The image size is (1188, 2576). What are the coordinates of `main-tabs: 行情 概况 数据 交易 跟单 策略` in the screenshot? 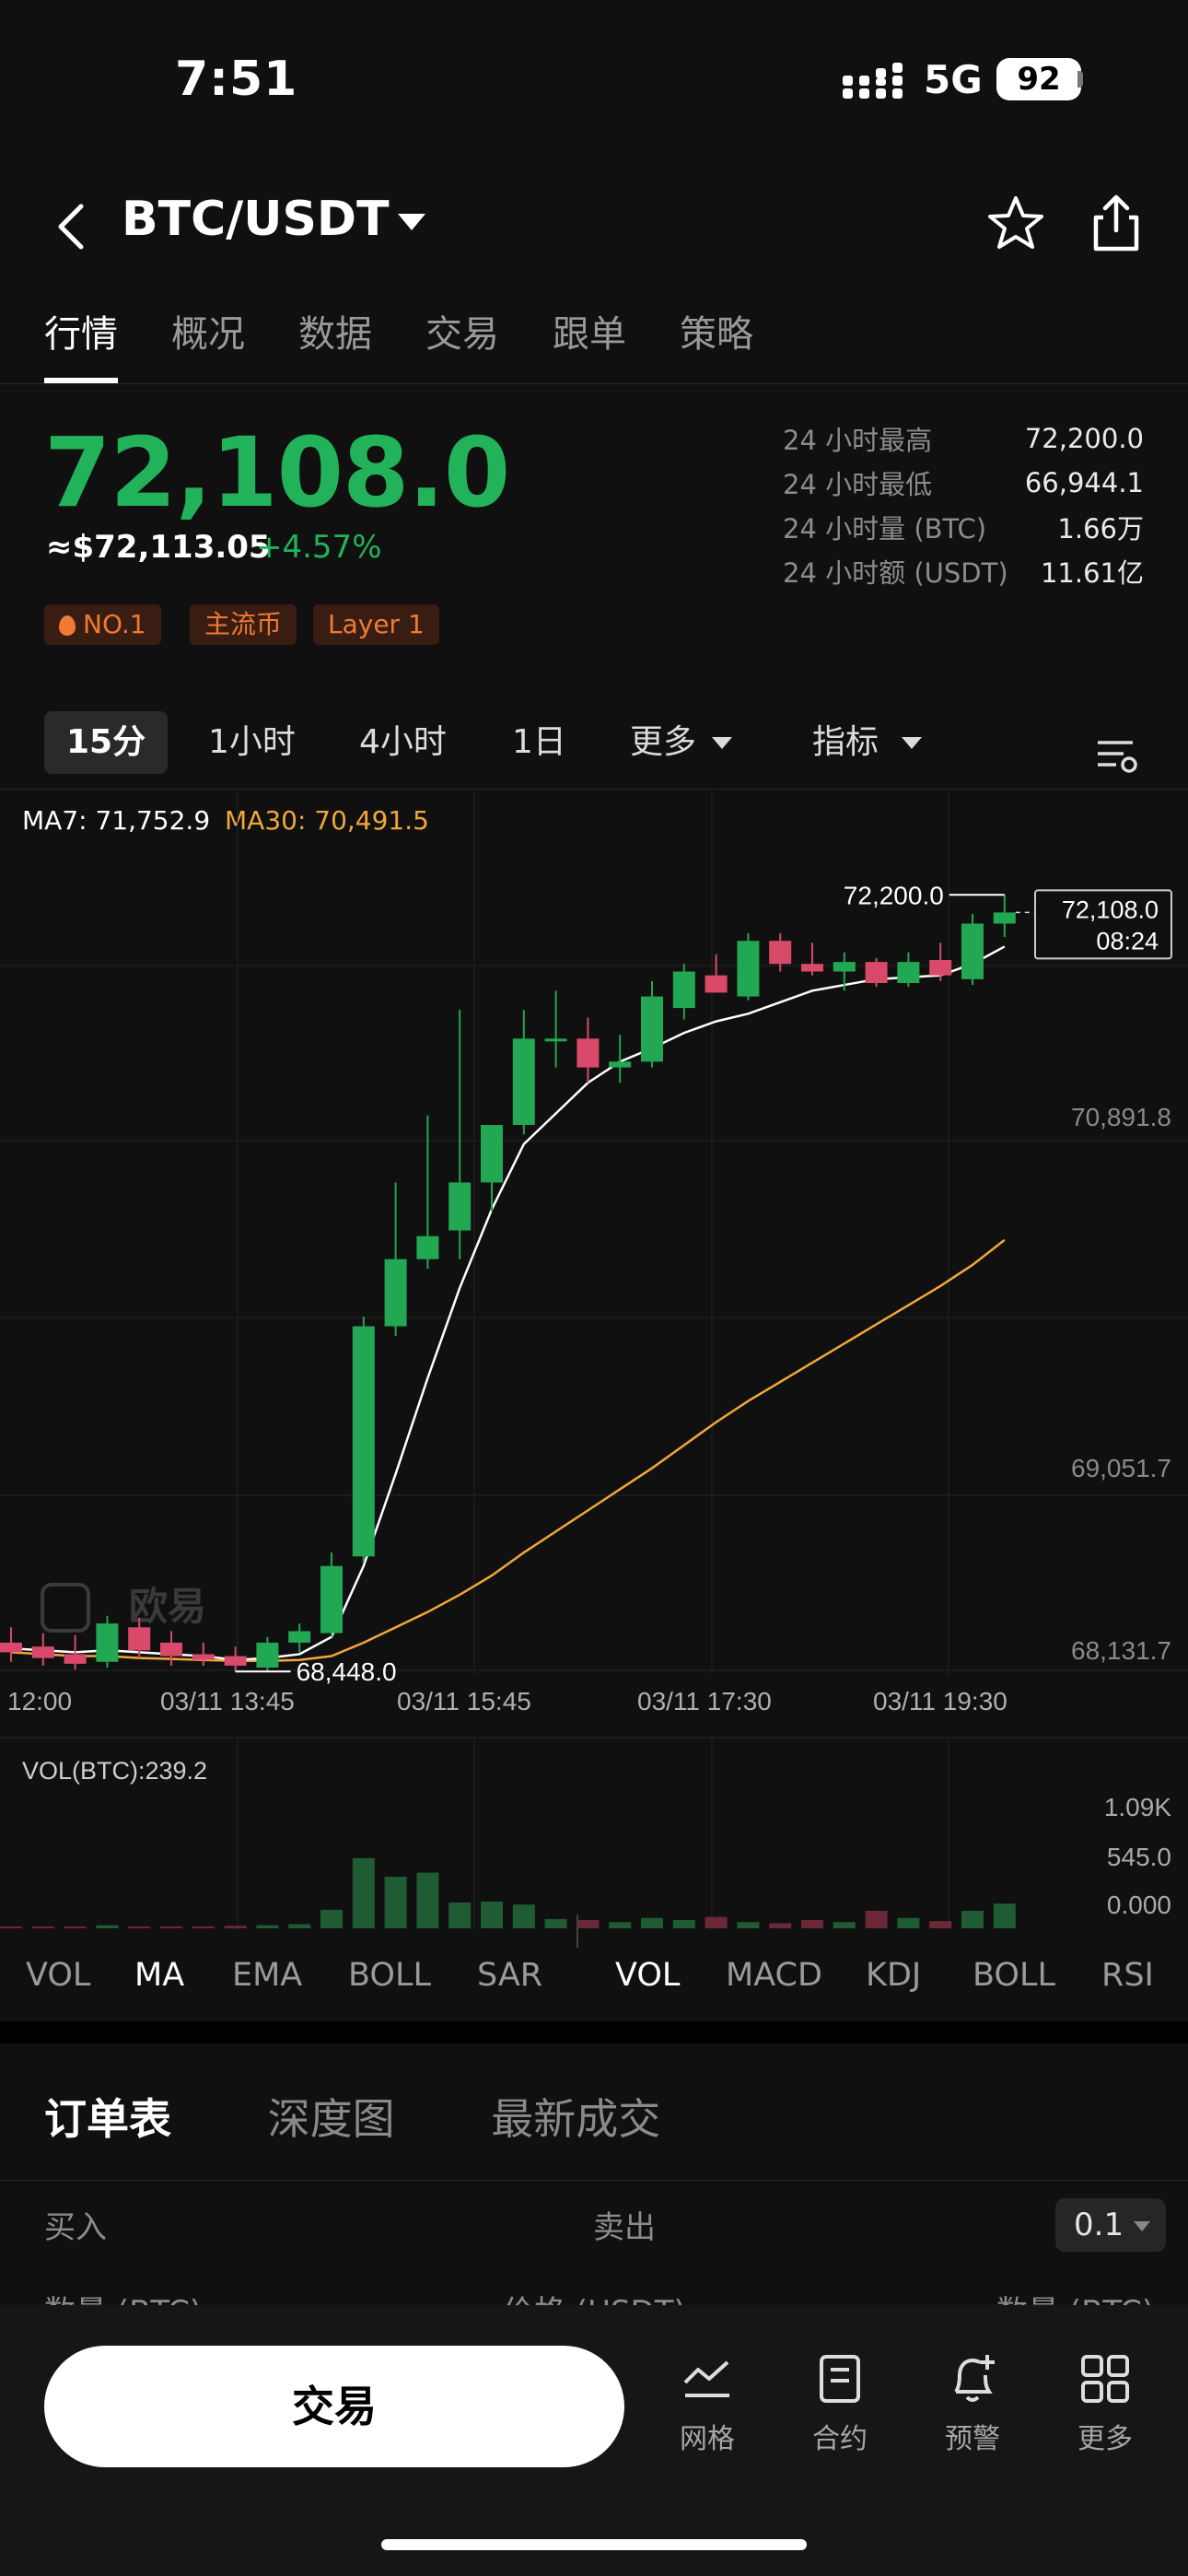 It's located at (425, 343).